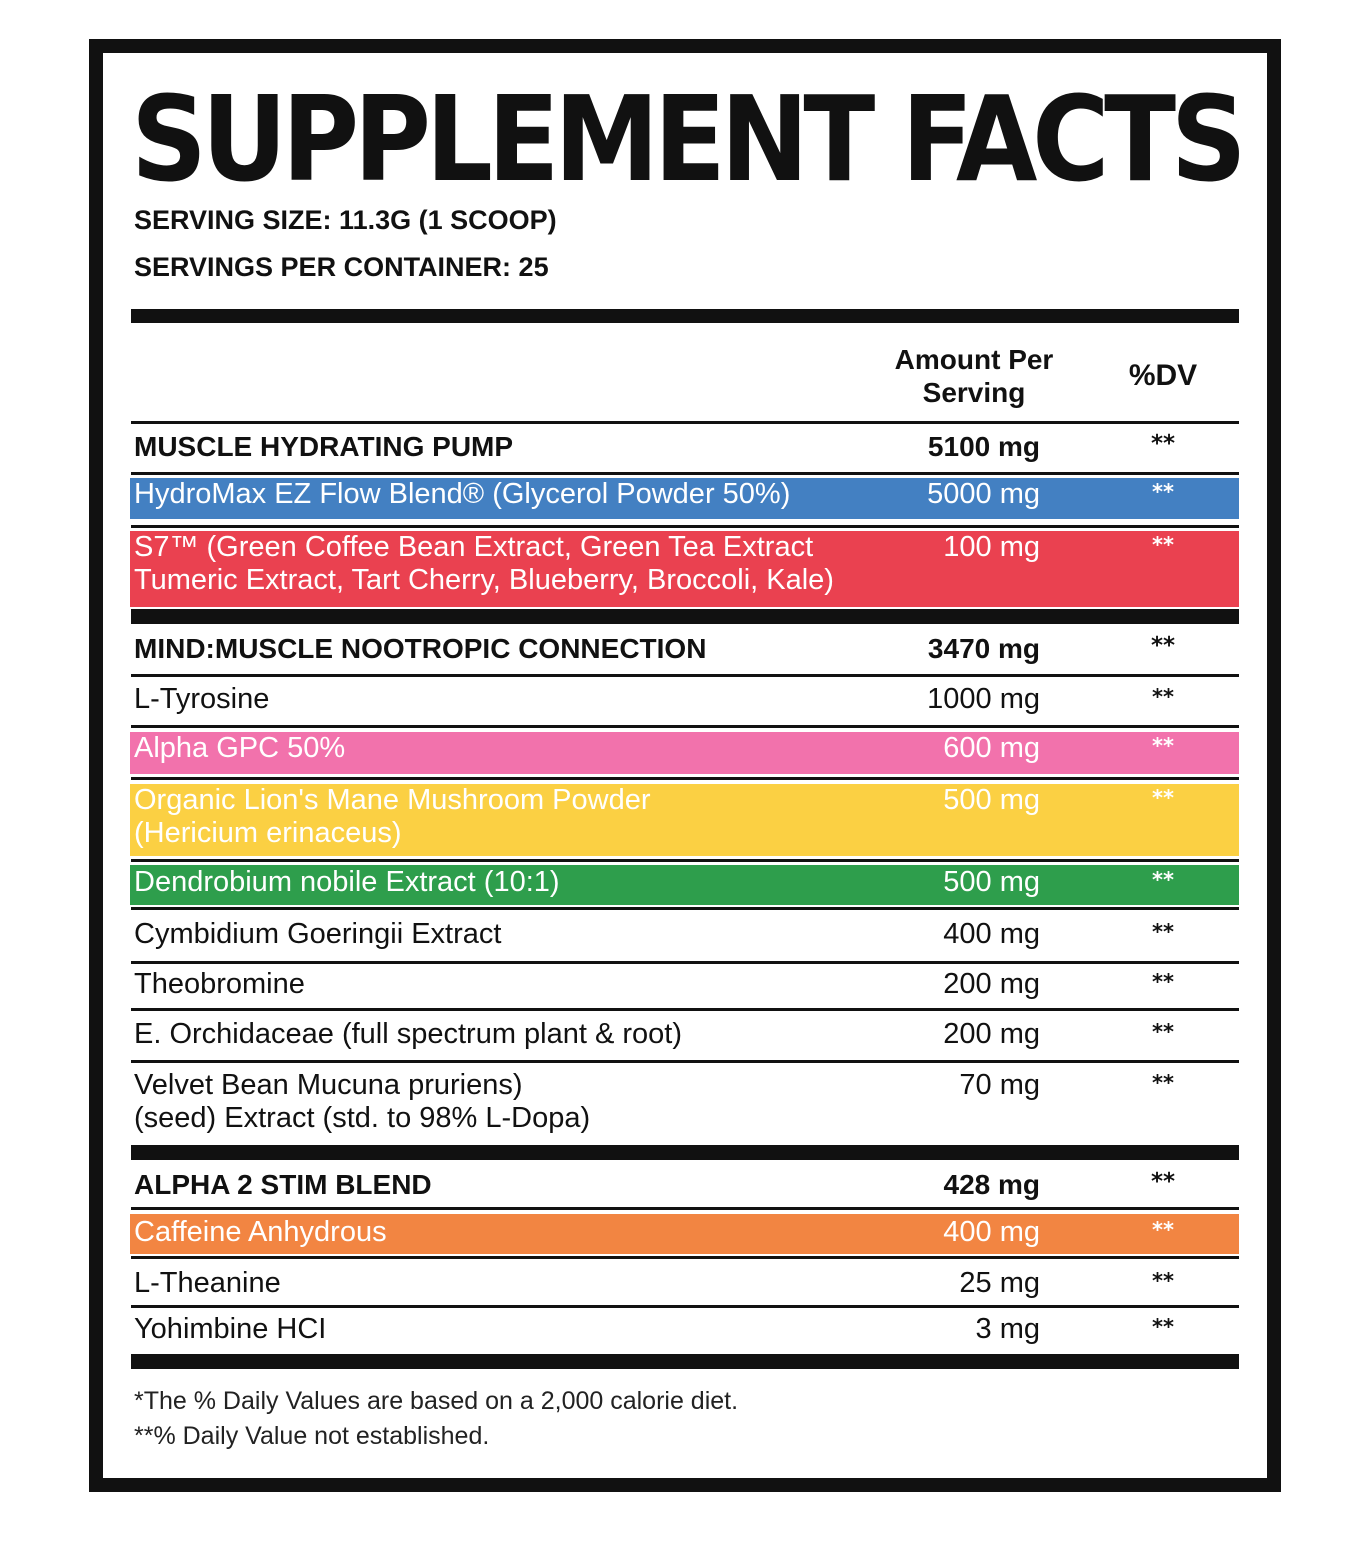 The height and width of the screenshot is (1552, 1371). Describe the element at coordinates (684, 1187) in the screenshot. I see `section-row: ALPHA 2 STIM BLEND 428 mg **` at that location.